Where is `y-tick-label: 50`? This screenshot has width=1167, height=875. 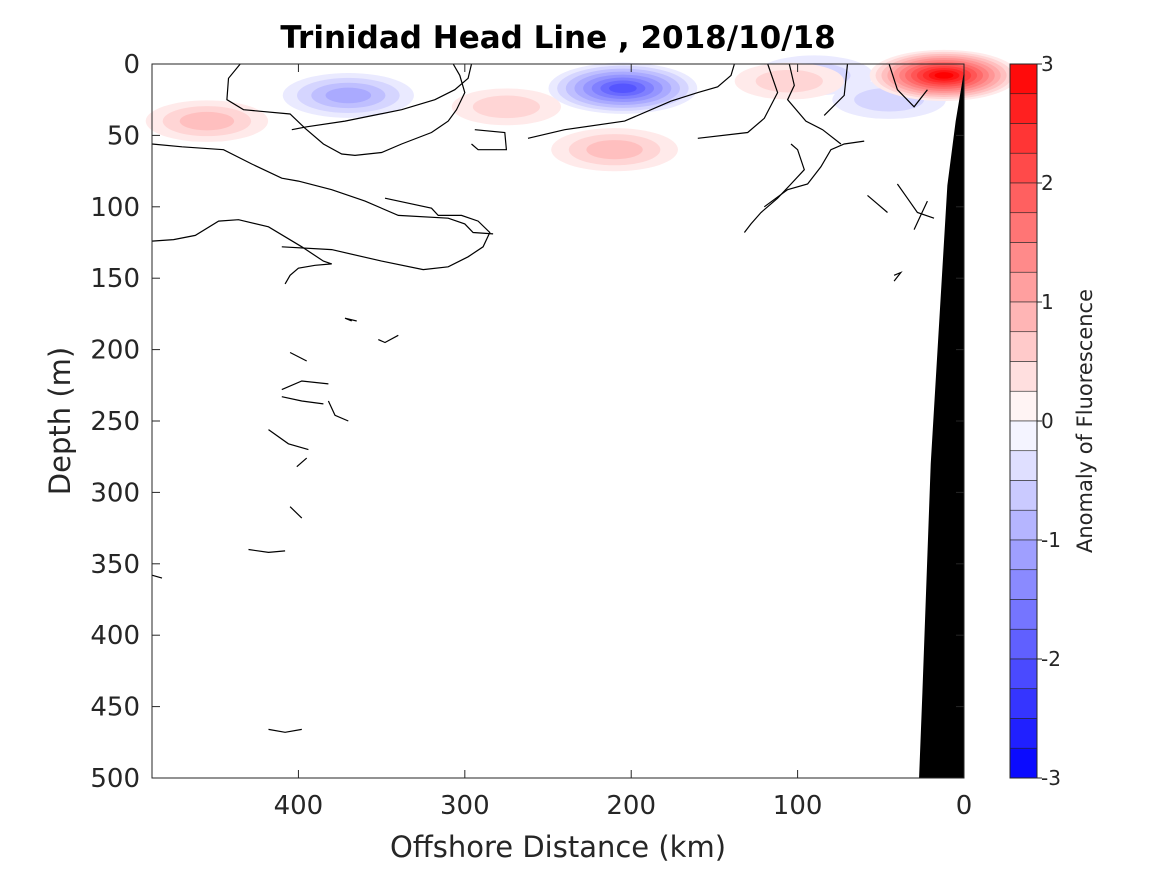 y-tick-label: 50 is located at coordinates (123, 136).